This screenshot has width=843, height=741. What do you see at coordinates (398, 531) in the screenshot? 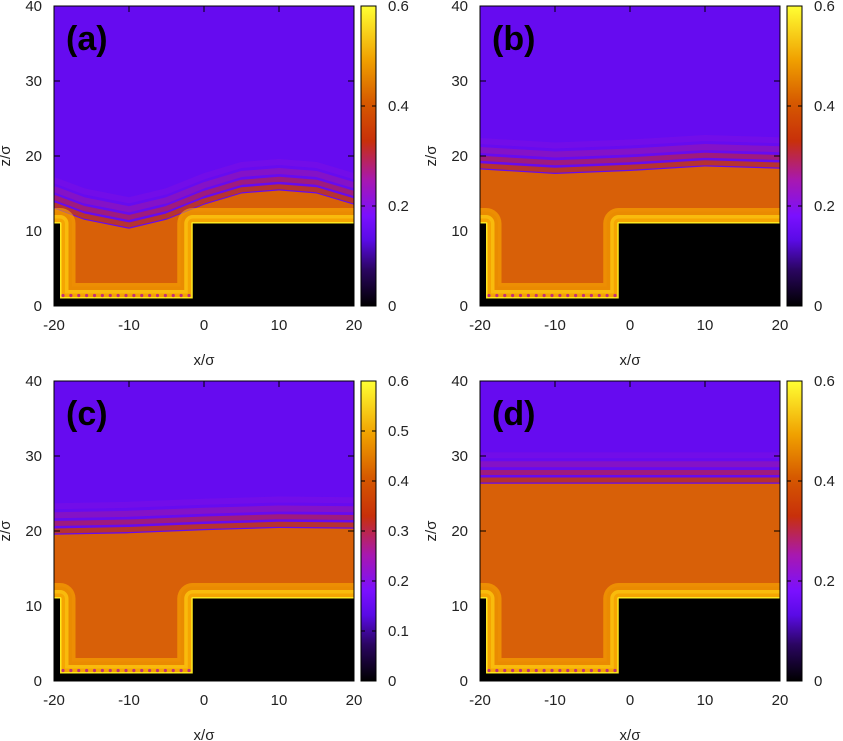
I see `colorbar-tick-label: 0.3` at bounding box center [398, 531].